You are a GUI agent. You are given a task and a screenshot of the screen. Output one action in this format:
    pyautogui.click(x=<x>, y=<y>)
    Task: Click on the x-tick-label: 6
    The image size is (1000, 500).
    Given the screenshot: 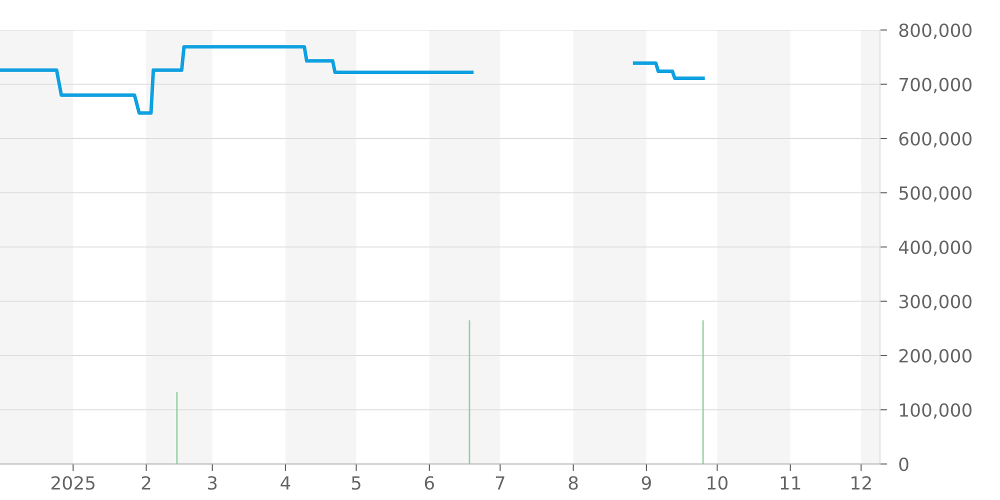 What is the action you would take?
    pyautogui.click(x=429, y=483)
    